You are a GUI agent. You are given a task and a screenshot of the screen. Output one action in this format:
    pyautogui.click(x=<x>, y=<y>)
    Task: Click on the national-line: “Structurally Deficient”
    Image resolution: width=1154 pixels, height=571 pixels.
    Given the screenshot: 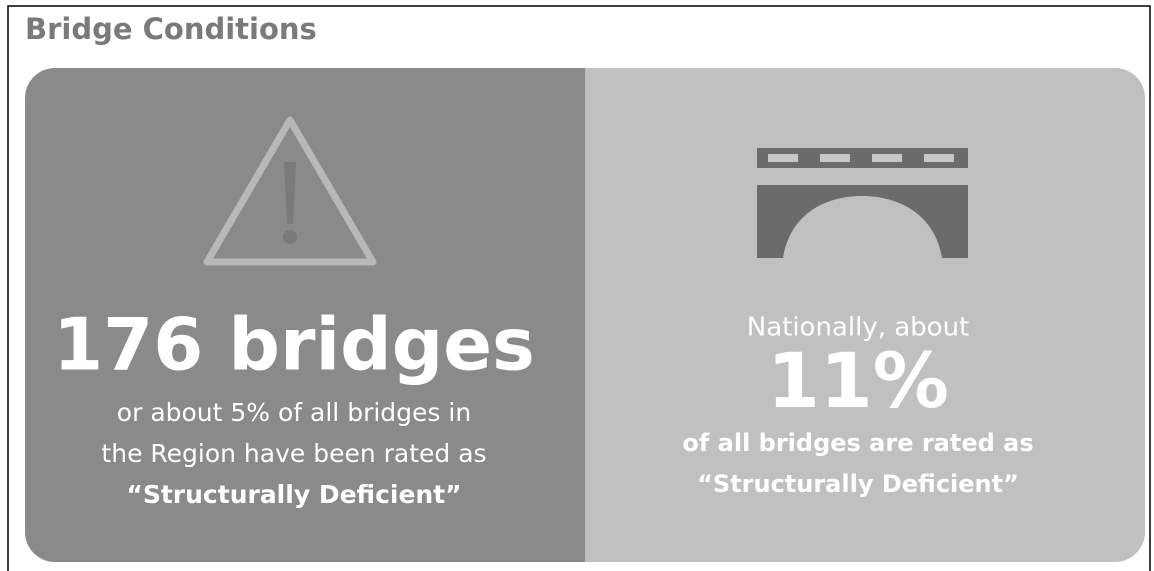 What is the action you would take?
    pyautogui.click(x=858, y=484)
    